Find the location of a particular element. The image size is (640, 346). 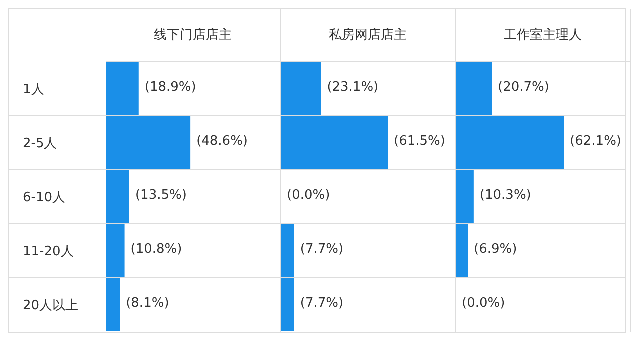

data-label: (10.8%) is located at coordinates (156, 250).